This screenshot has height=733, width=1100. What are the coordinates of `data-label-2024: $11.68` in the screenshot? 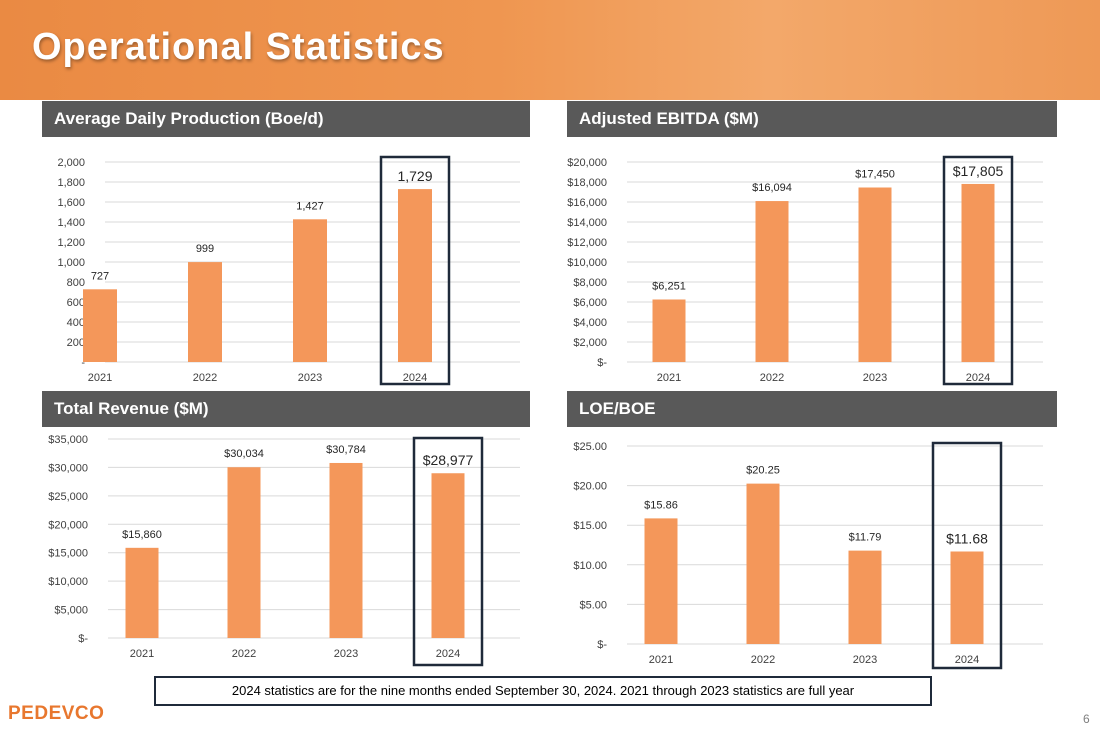 It's located at (967, 538).